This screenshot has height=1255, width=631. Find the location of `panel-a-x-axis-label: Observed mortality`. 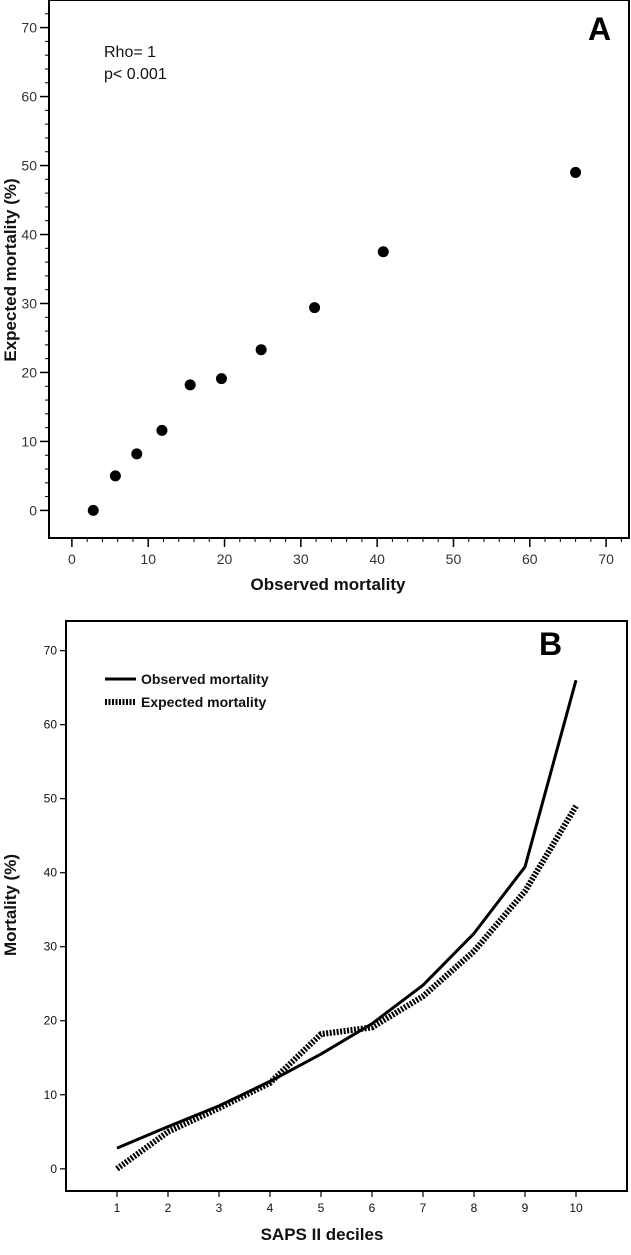

panel-a-x-axis-label: Observed mortality is located at coordinates (328, 584).